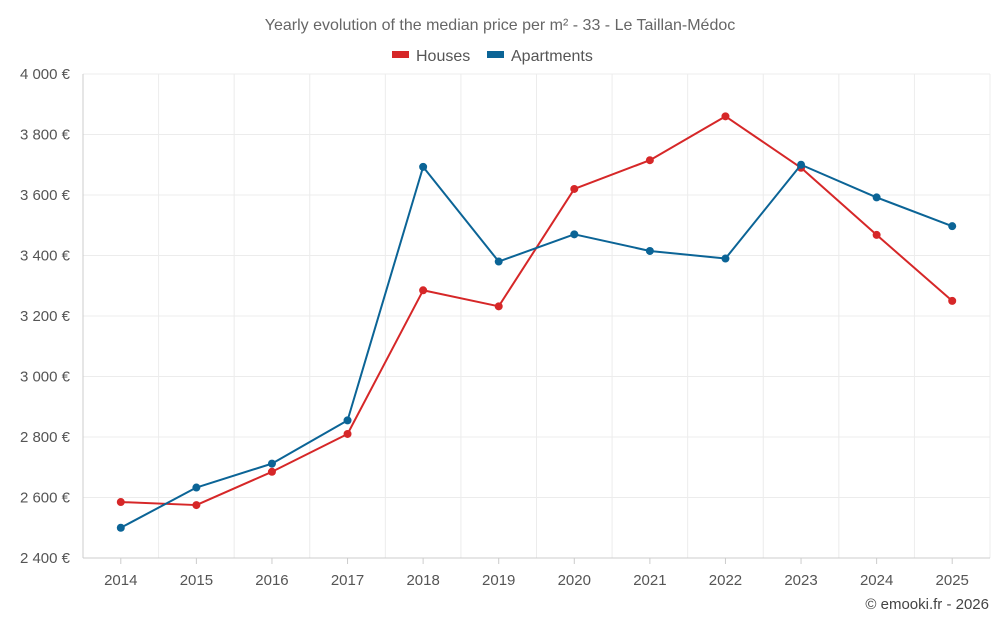 The image size is (1000, 625). What do you see at coordinates (422, 580) in the screenshot?
I see `x-tick-label: 2018` at bounding box center [422, 580].